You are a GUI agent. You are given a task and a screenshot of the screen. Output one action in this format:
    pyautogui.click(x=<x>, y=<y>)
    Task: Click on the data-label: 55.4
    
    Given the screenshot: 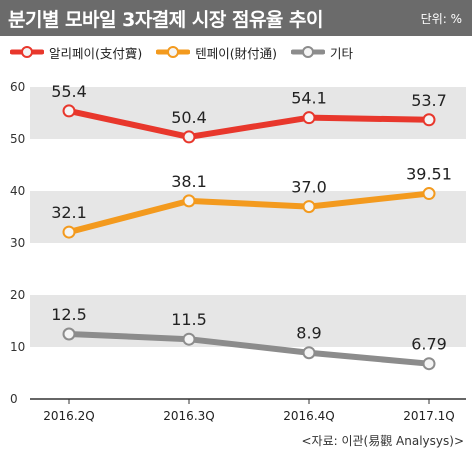 What is the action you would take?
    pyautogui.click(x=69, y=91)
    